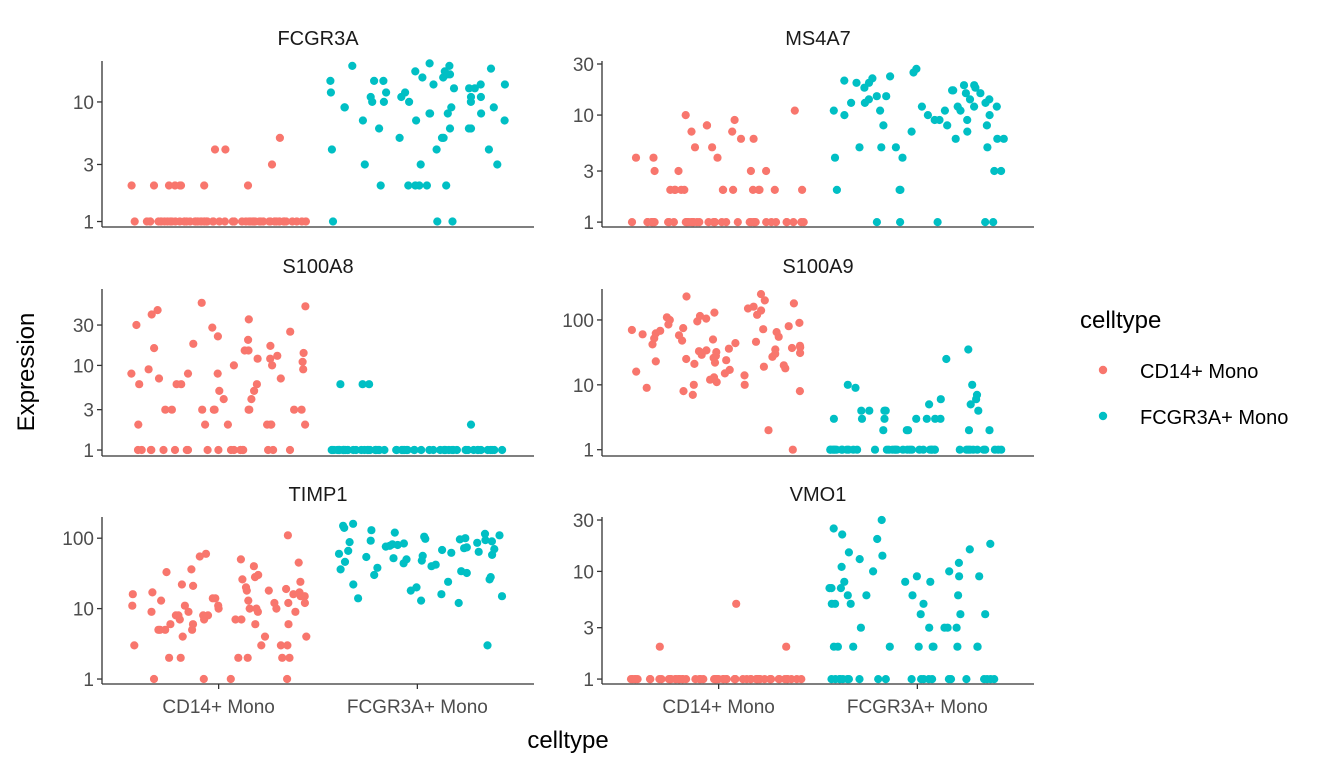 This screenshot has height=768, width=1344. What do you see at coordinates (718, 707) in the screenshot?
I see `x-tick-label: CD14+ Mono` at bounding box center [718, 707].